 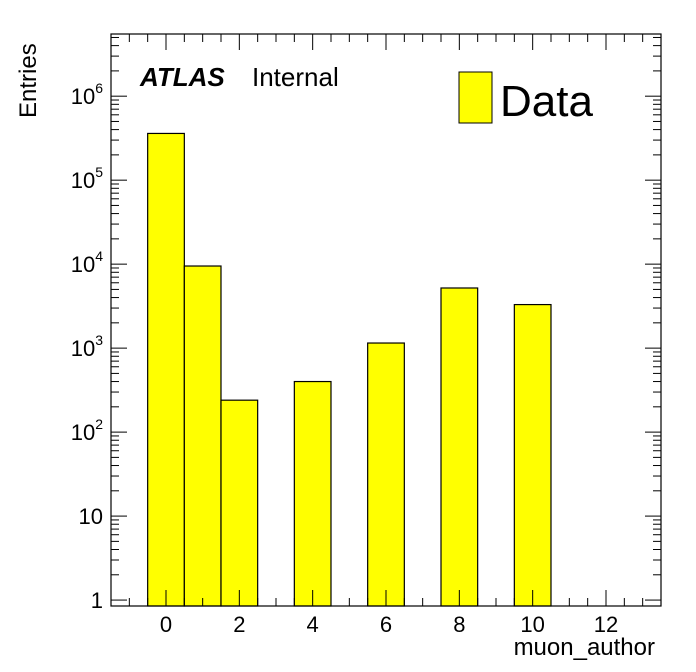 I want to click on y-tick-label: 10⁵, so click(x=87, y=178).